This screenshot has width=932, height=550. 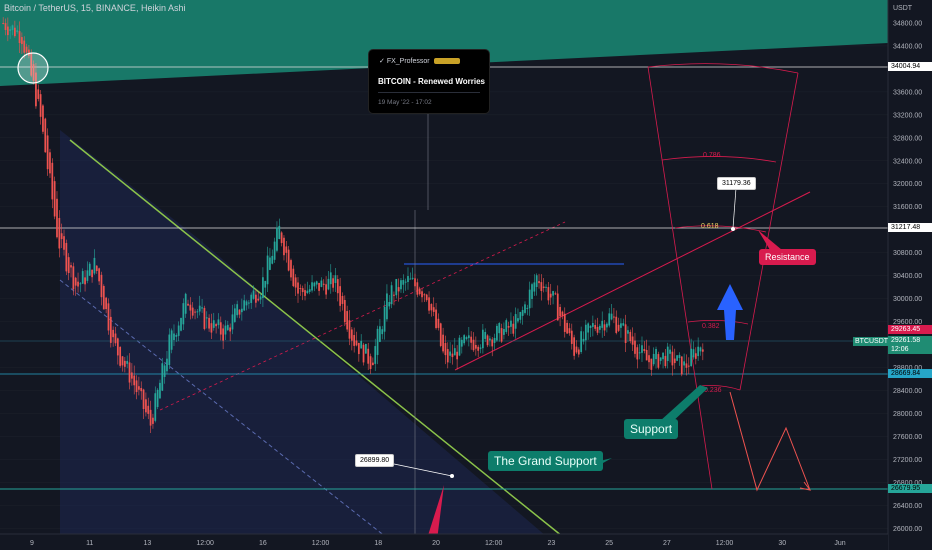 What do you see at coordinates (910, 275) in the screenshot?
I see `price-axis` at bounding box center [910, 275].